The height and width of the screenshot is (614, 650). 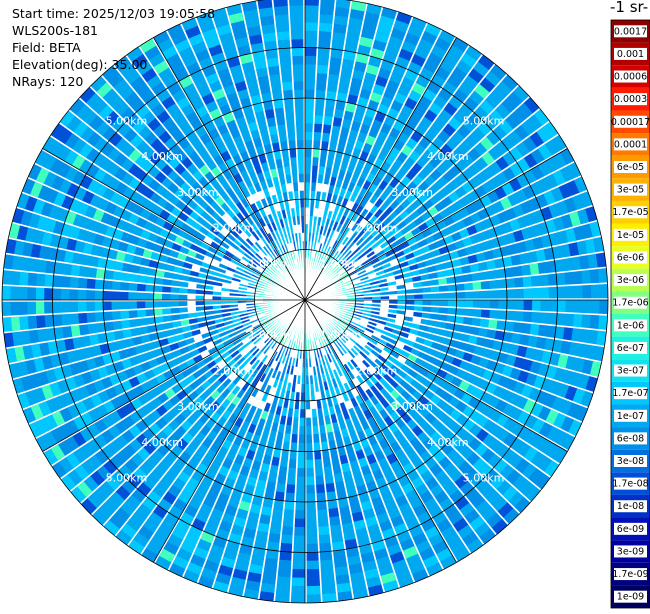 I want to click on colorbar-tick-label: 6e-05, so click(x=630, y=167).